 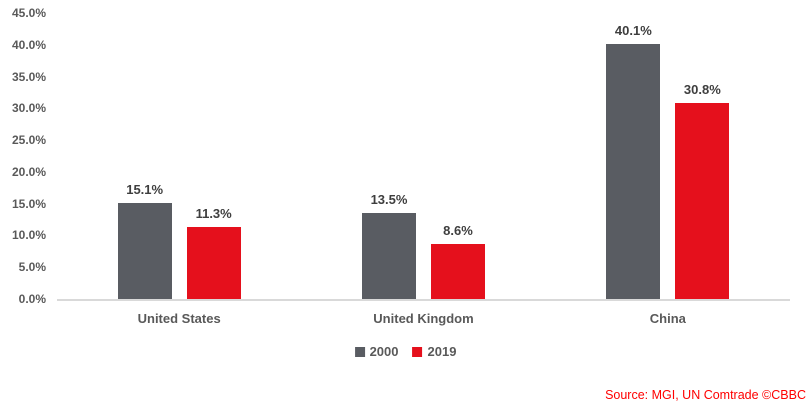 I want to click on legend: 2000 2019, so click(x=405, y=351).